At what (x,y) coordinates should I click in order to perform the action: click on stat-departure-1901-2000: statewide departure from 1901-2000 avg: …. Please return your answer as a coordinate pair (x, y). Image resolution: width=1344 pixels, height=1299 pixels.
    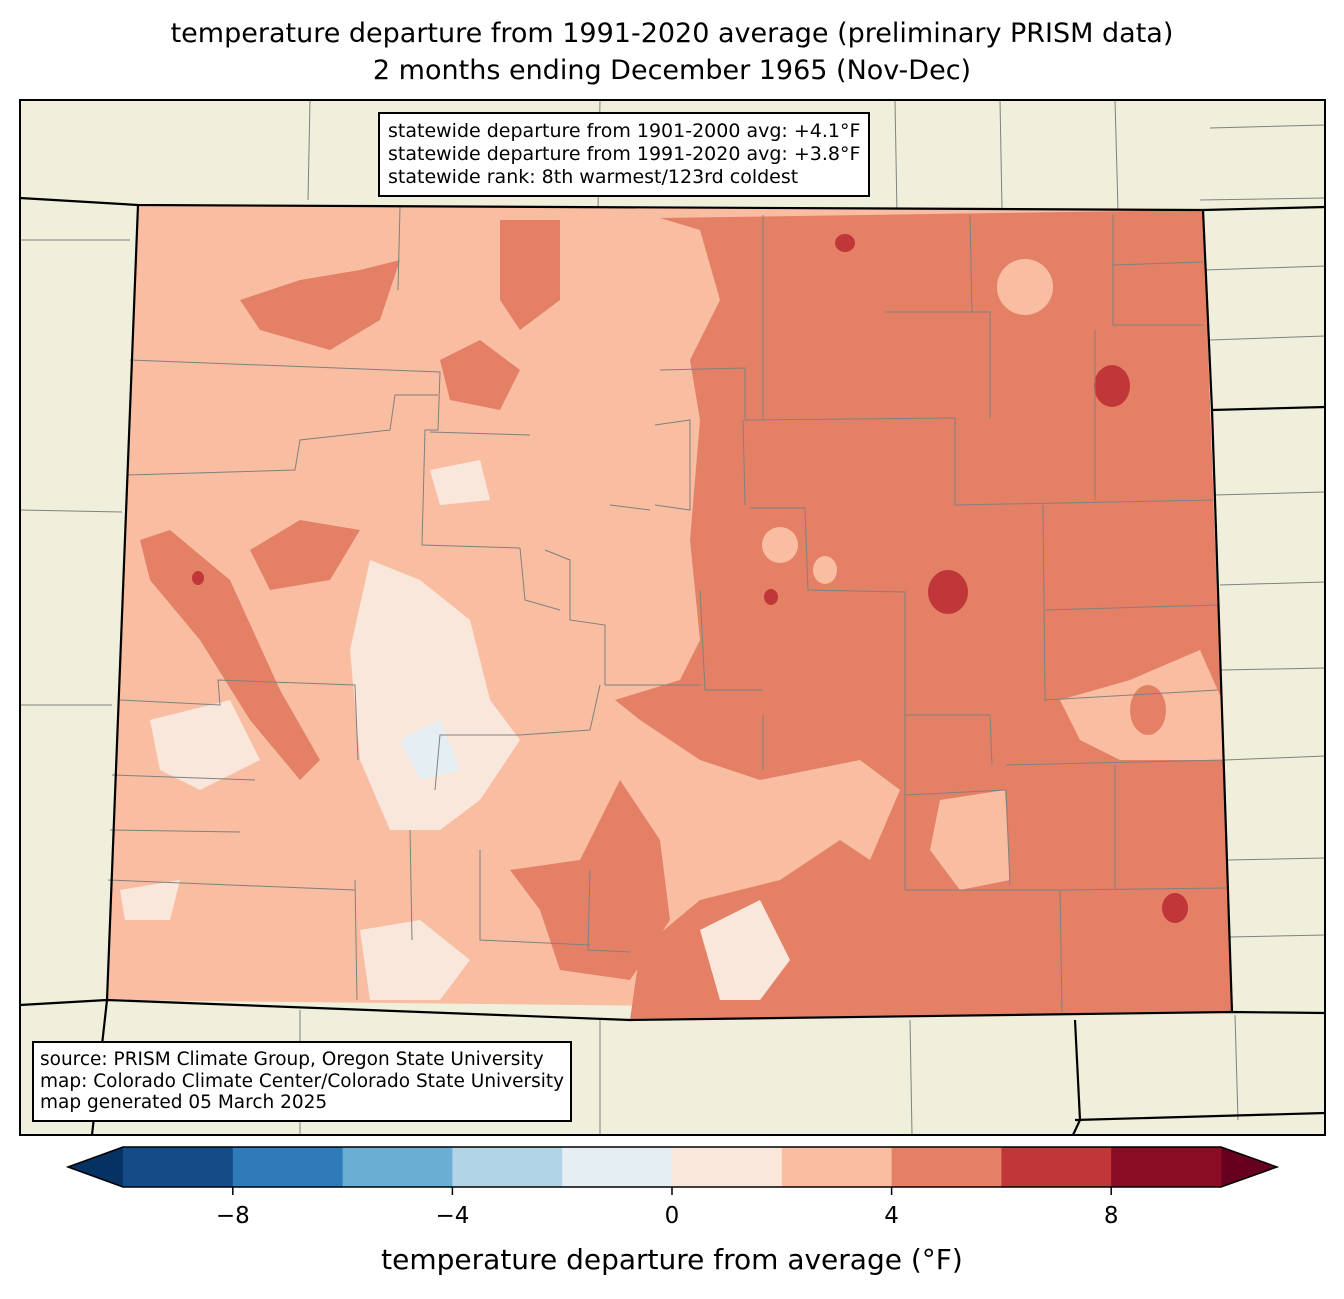
    Looking at the image, I should click on (624, 131).